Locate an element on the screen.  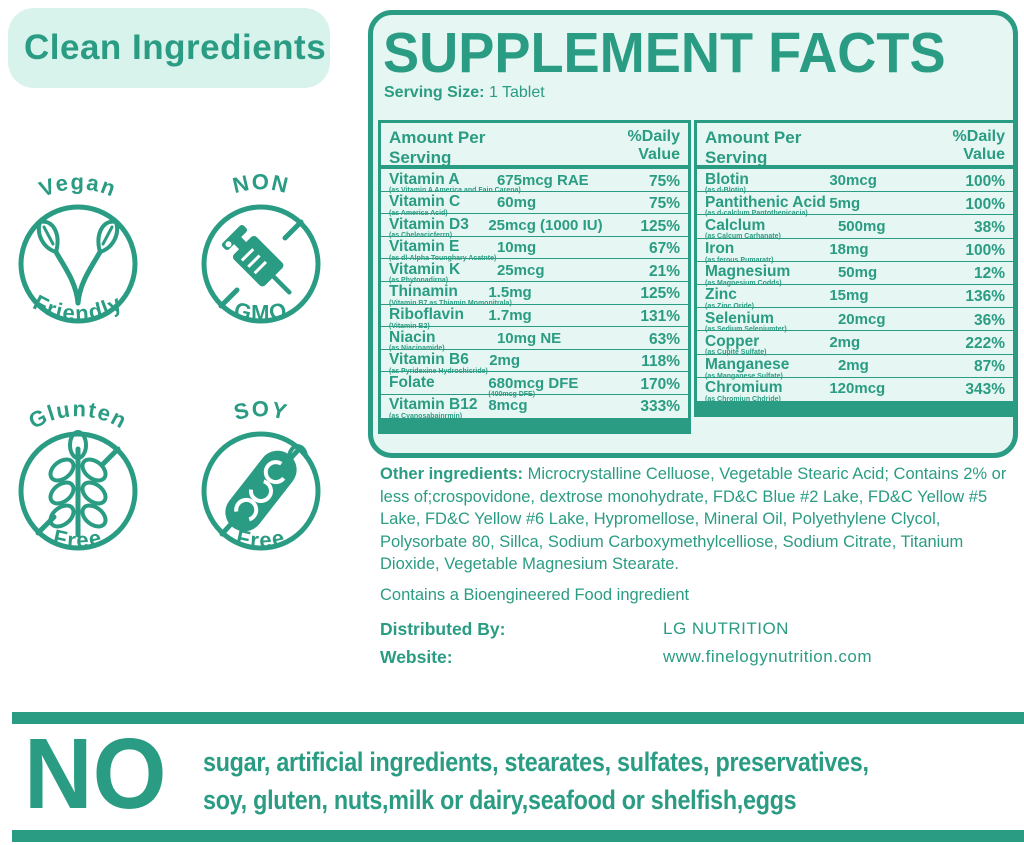
nutrient-source: (as America Acid) is located at coordinates (418, 213).